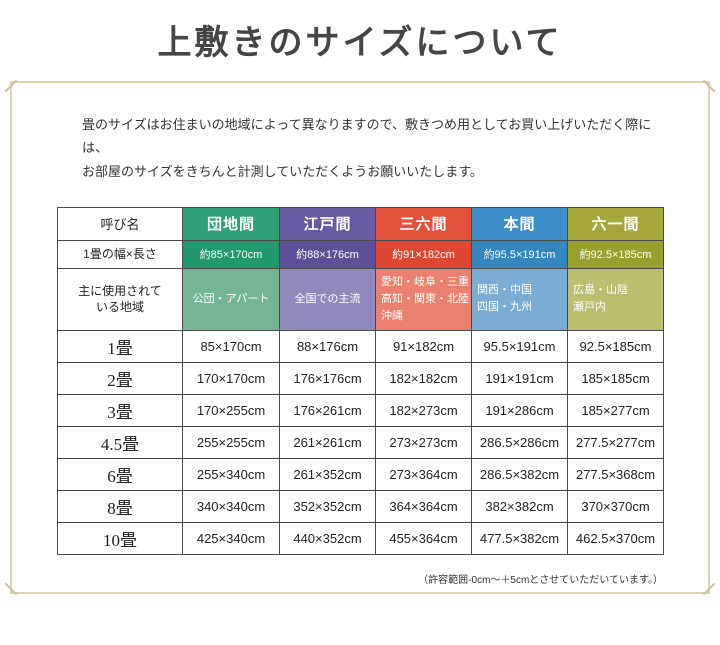 This screenshot has height=645, width=720. I want to click on size-value-cell: 273×364cm, so click(423, 474).